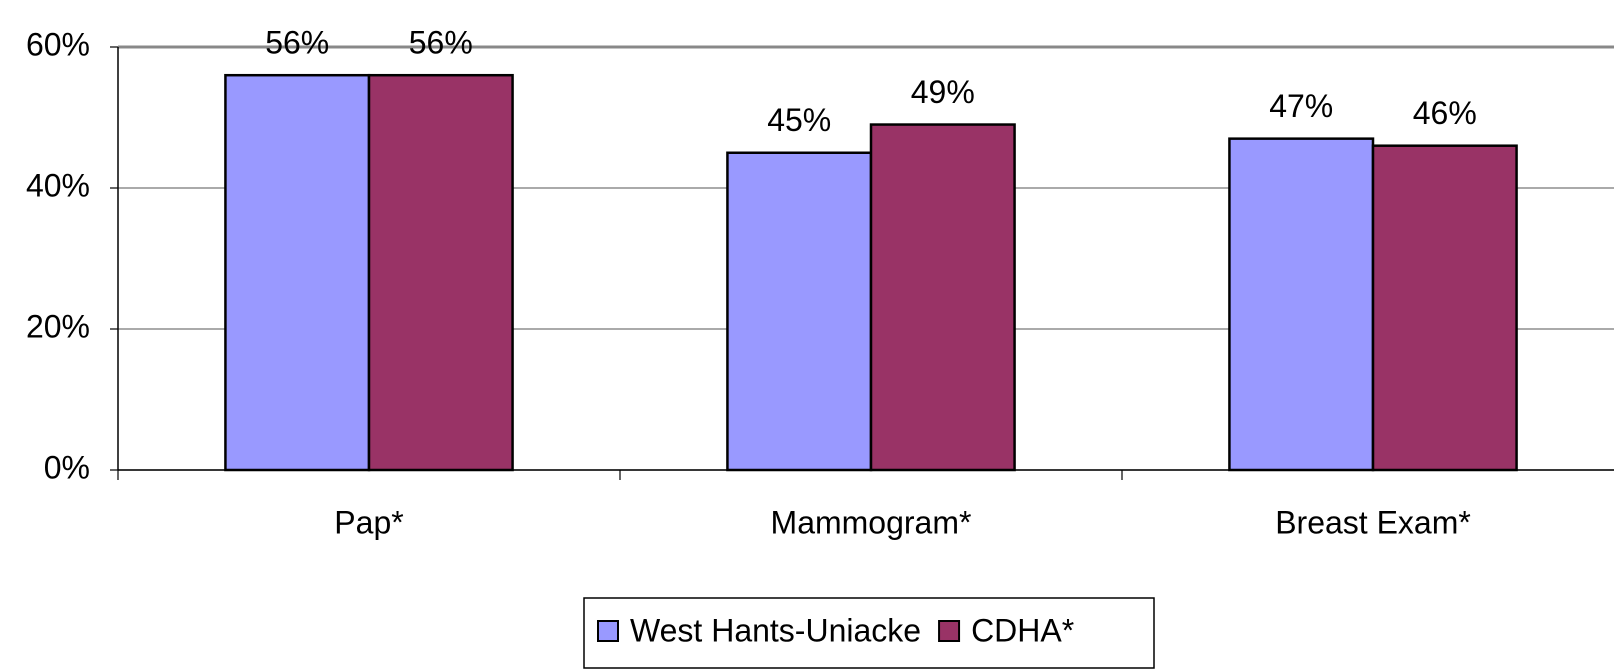 This screenshot has height=669, width=1614. I want to click on legend-box, so click(869, 633).